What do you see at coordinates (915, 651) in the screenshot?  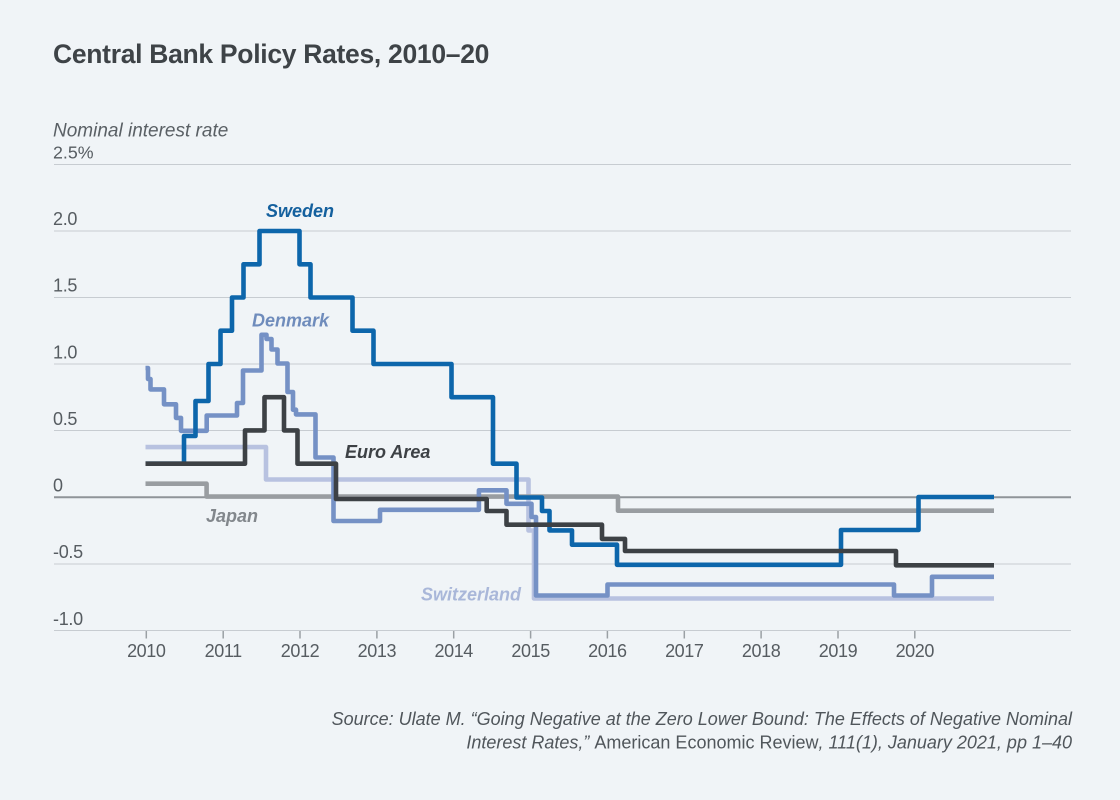 I see `svg-text: 2020` at bounding box center [915, 651].